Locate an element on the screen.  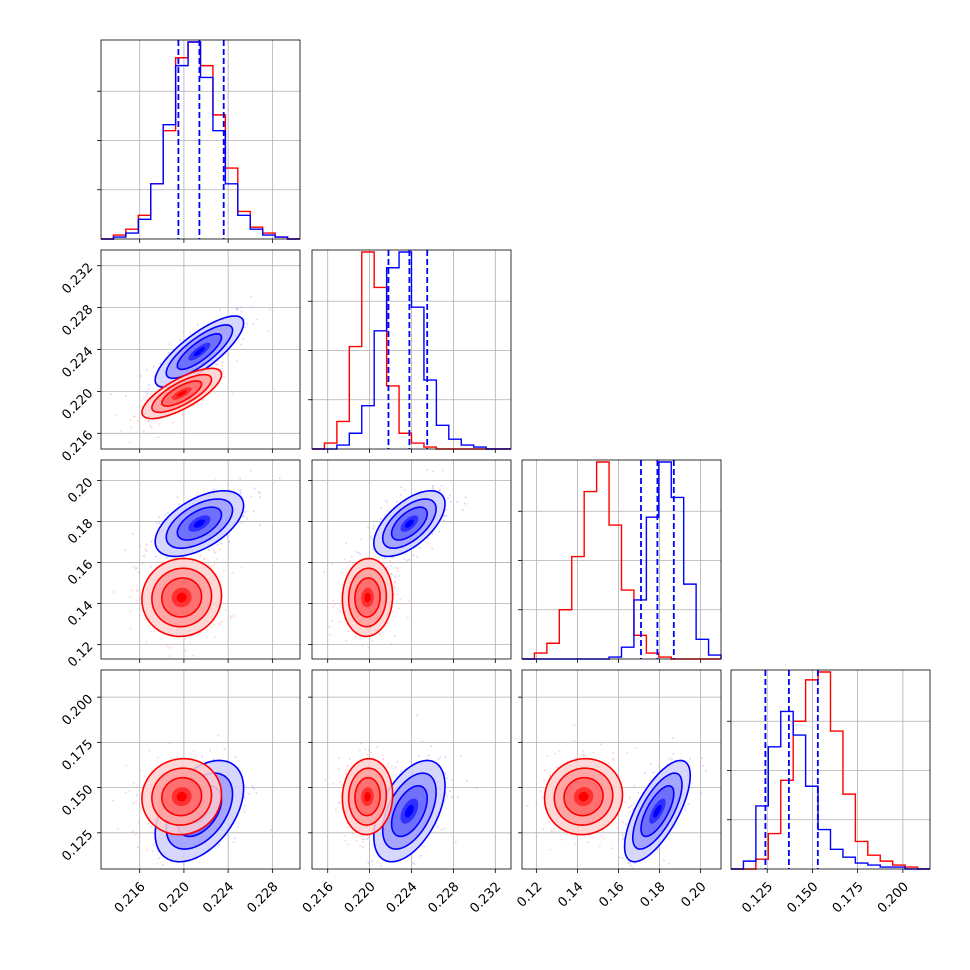
y-tick-label: 0.18 is located at coordinates (80, 531).